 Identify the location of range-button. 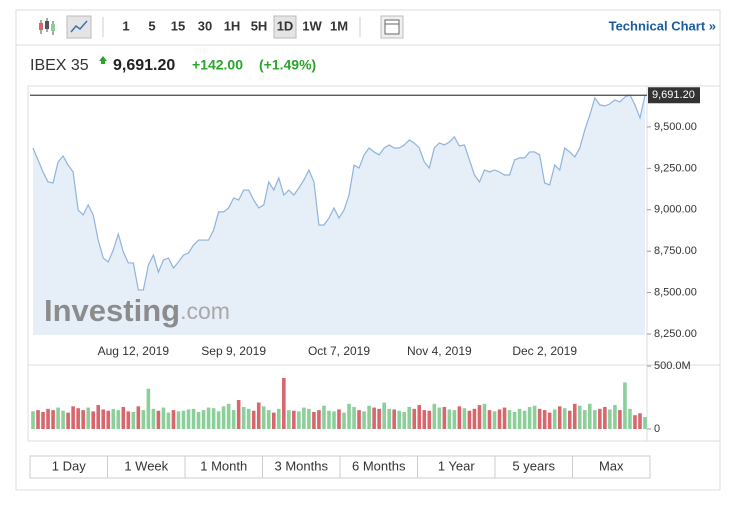
(611, 467).